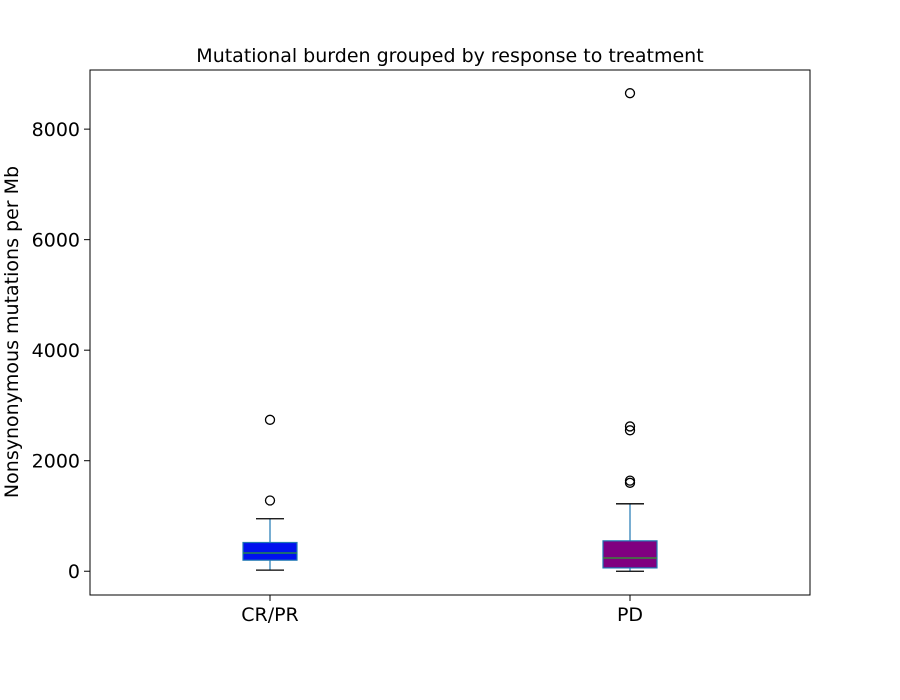 This screenshot has width=900, height=700. What do you see at coordinates (56, 130) in the screenshot?
I see `y-tick-label: 8000` at bounding box center [56, 130].